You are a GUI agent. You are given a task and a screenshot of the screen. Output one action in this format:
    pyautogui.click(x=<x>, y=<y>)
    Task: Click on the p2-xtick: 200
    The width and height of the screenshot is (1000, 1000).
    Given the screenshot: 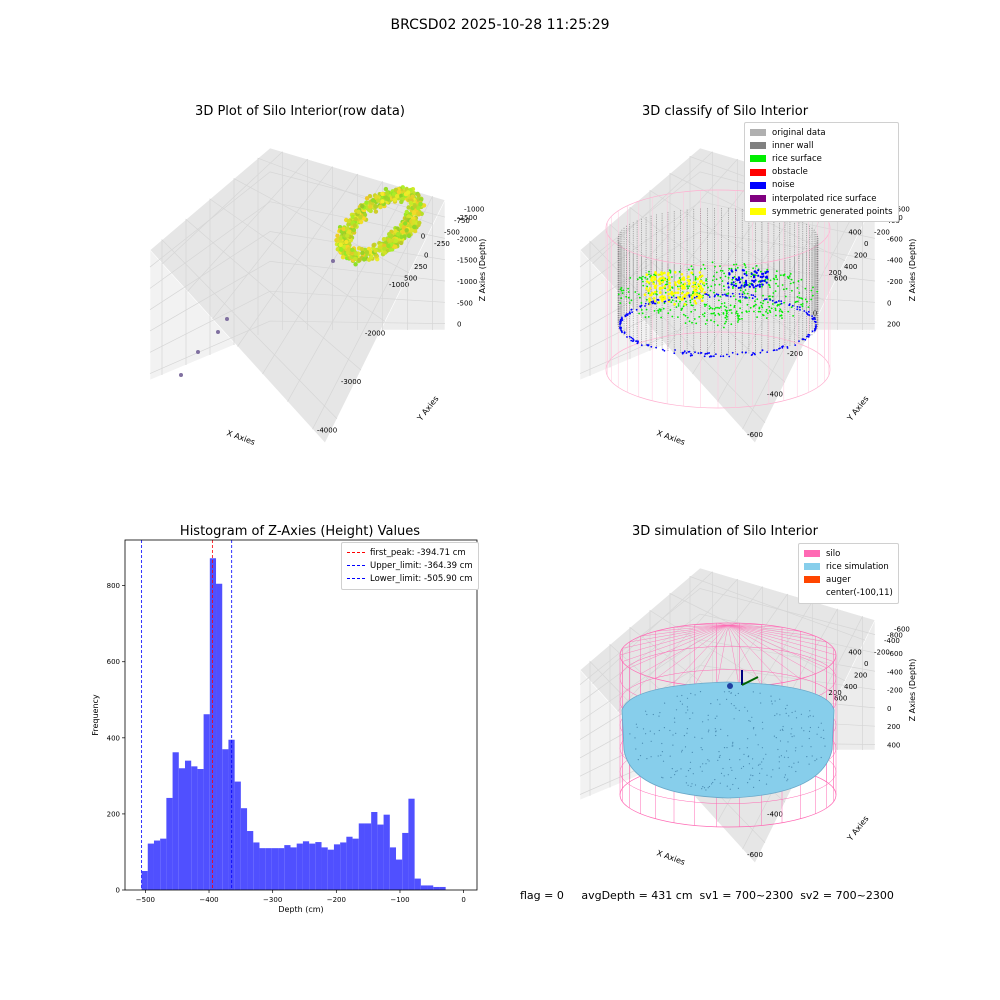 What is the action you would take?
    pyautogui.click(x=834, y=273)
    